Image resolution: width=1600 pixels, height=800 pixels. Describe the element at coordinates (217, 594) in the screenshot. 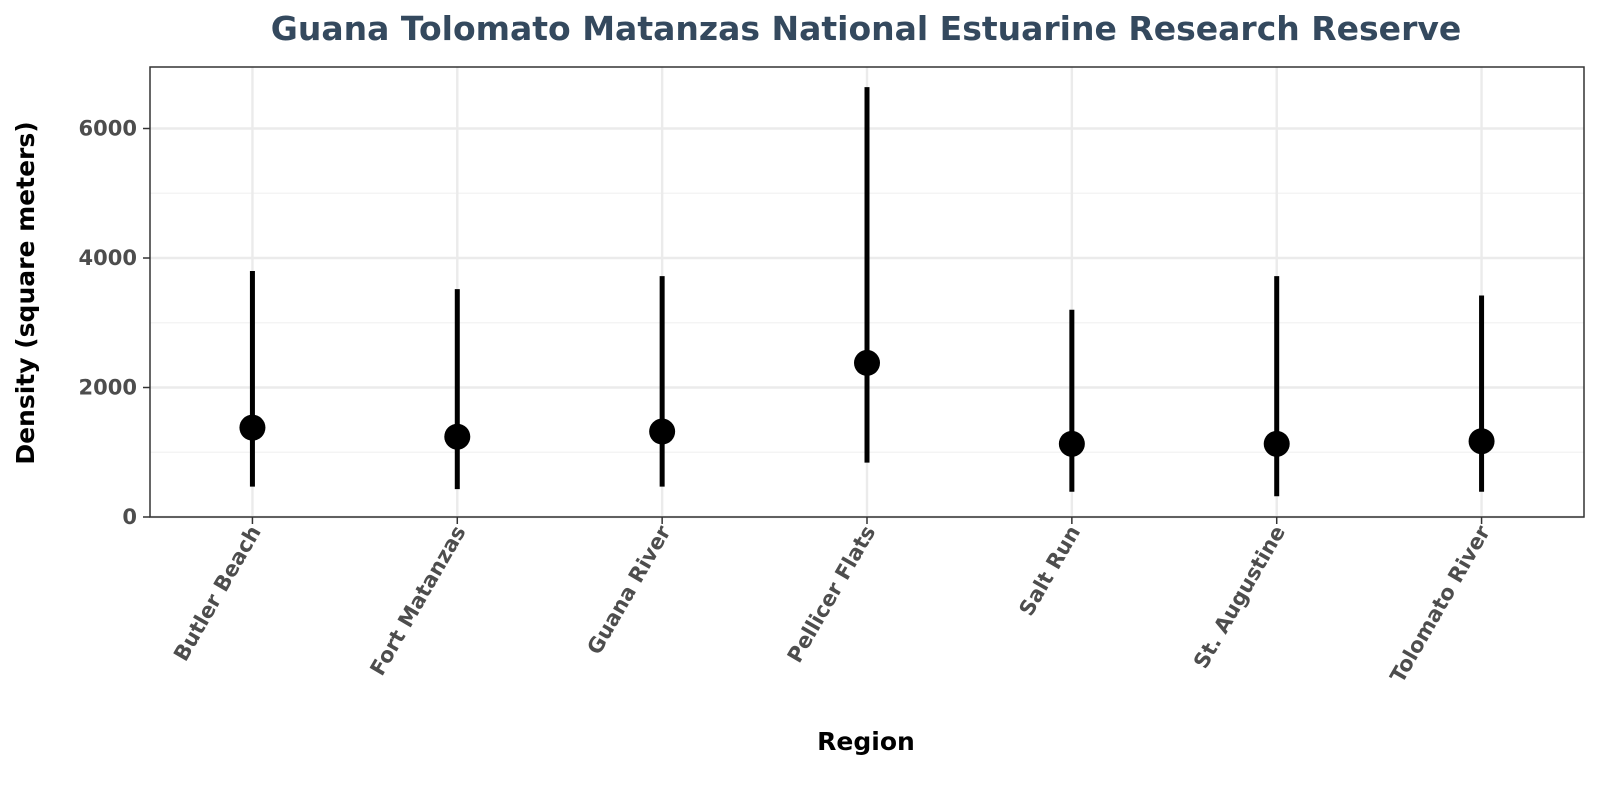

I see `x-tick-label: Butler Beach` at that location.